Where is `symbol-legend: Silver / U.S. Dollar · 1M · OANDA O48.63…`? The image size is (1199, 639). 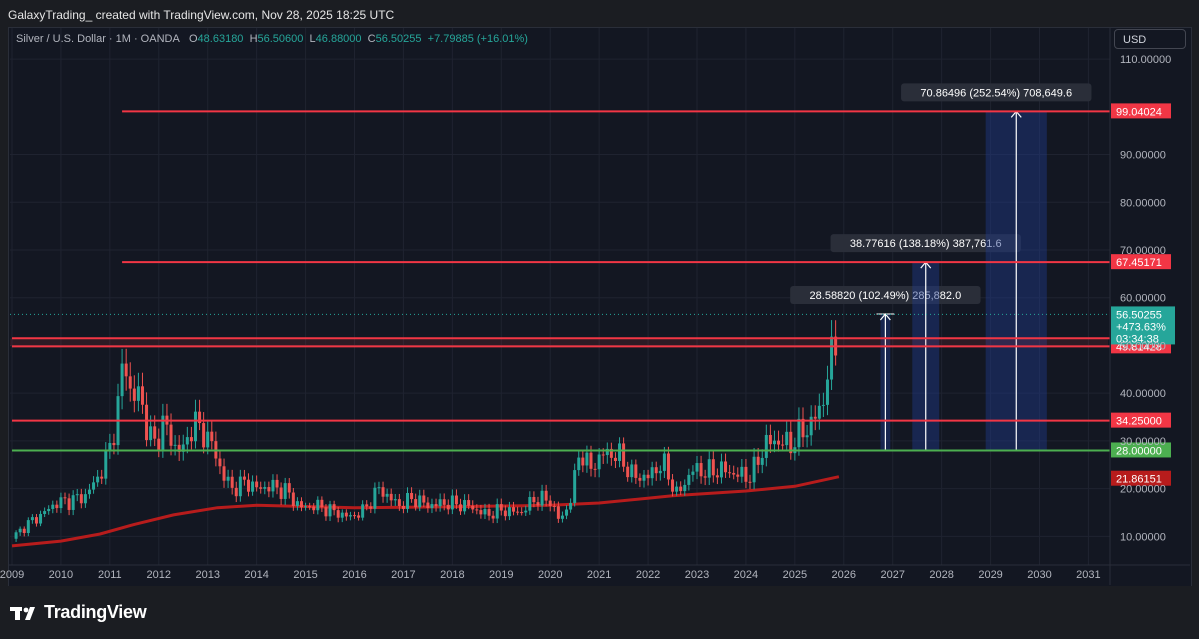 symbol-legend: Silver / U.S. Dollar · 1M · OANDA O48.63… is located at coordinates (272, 39).